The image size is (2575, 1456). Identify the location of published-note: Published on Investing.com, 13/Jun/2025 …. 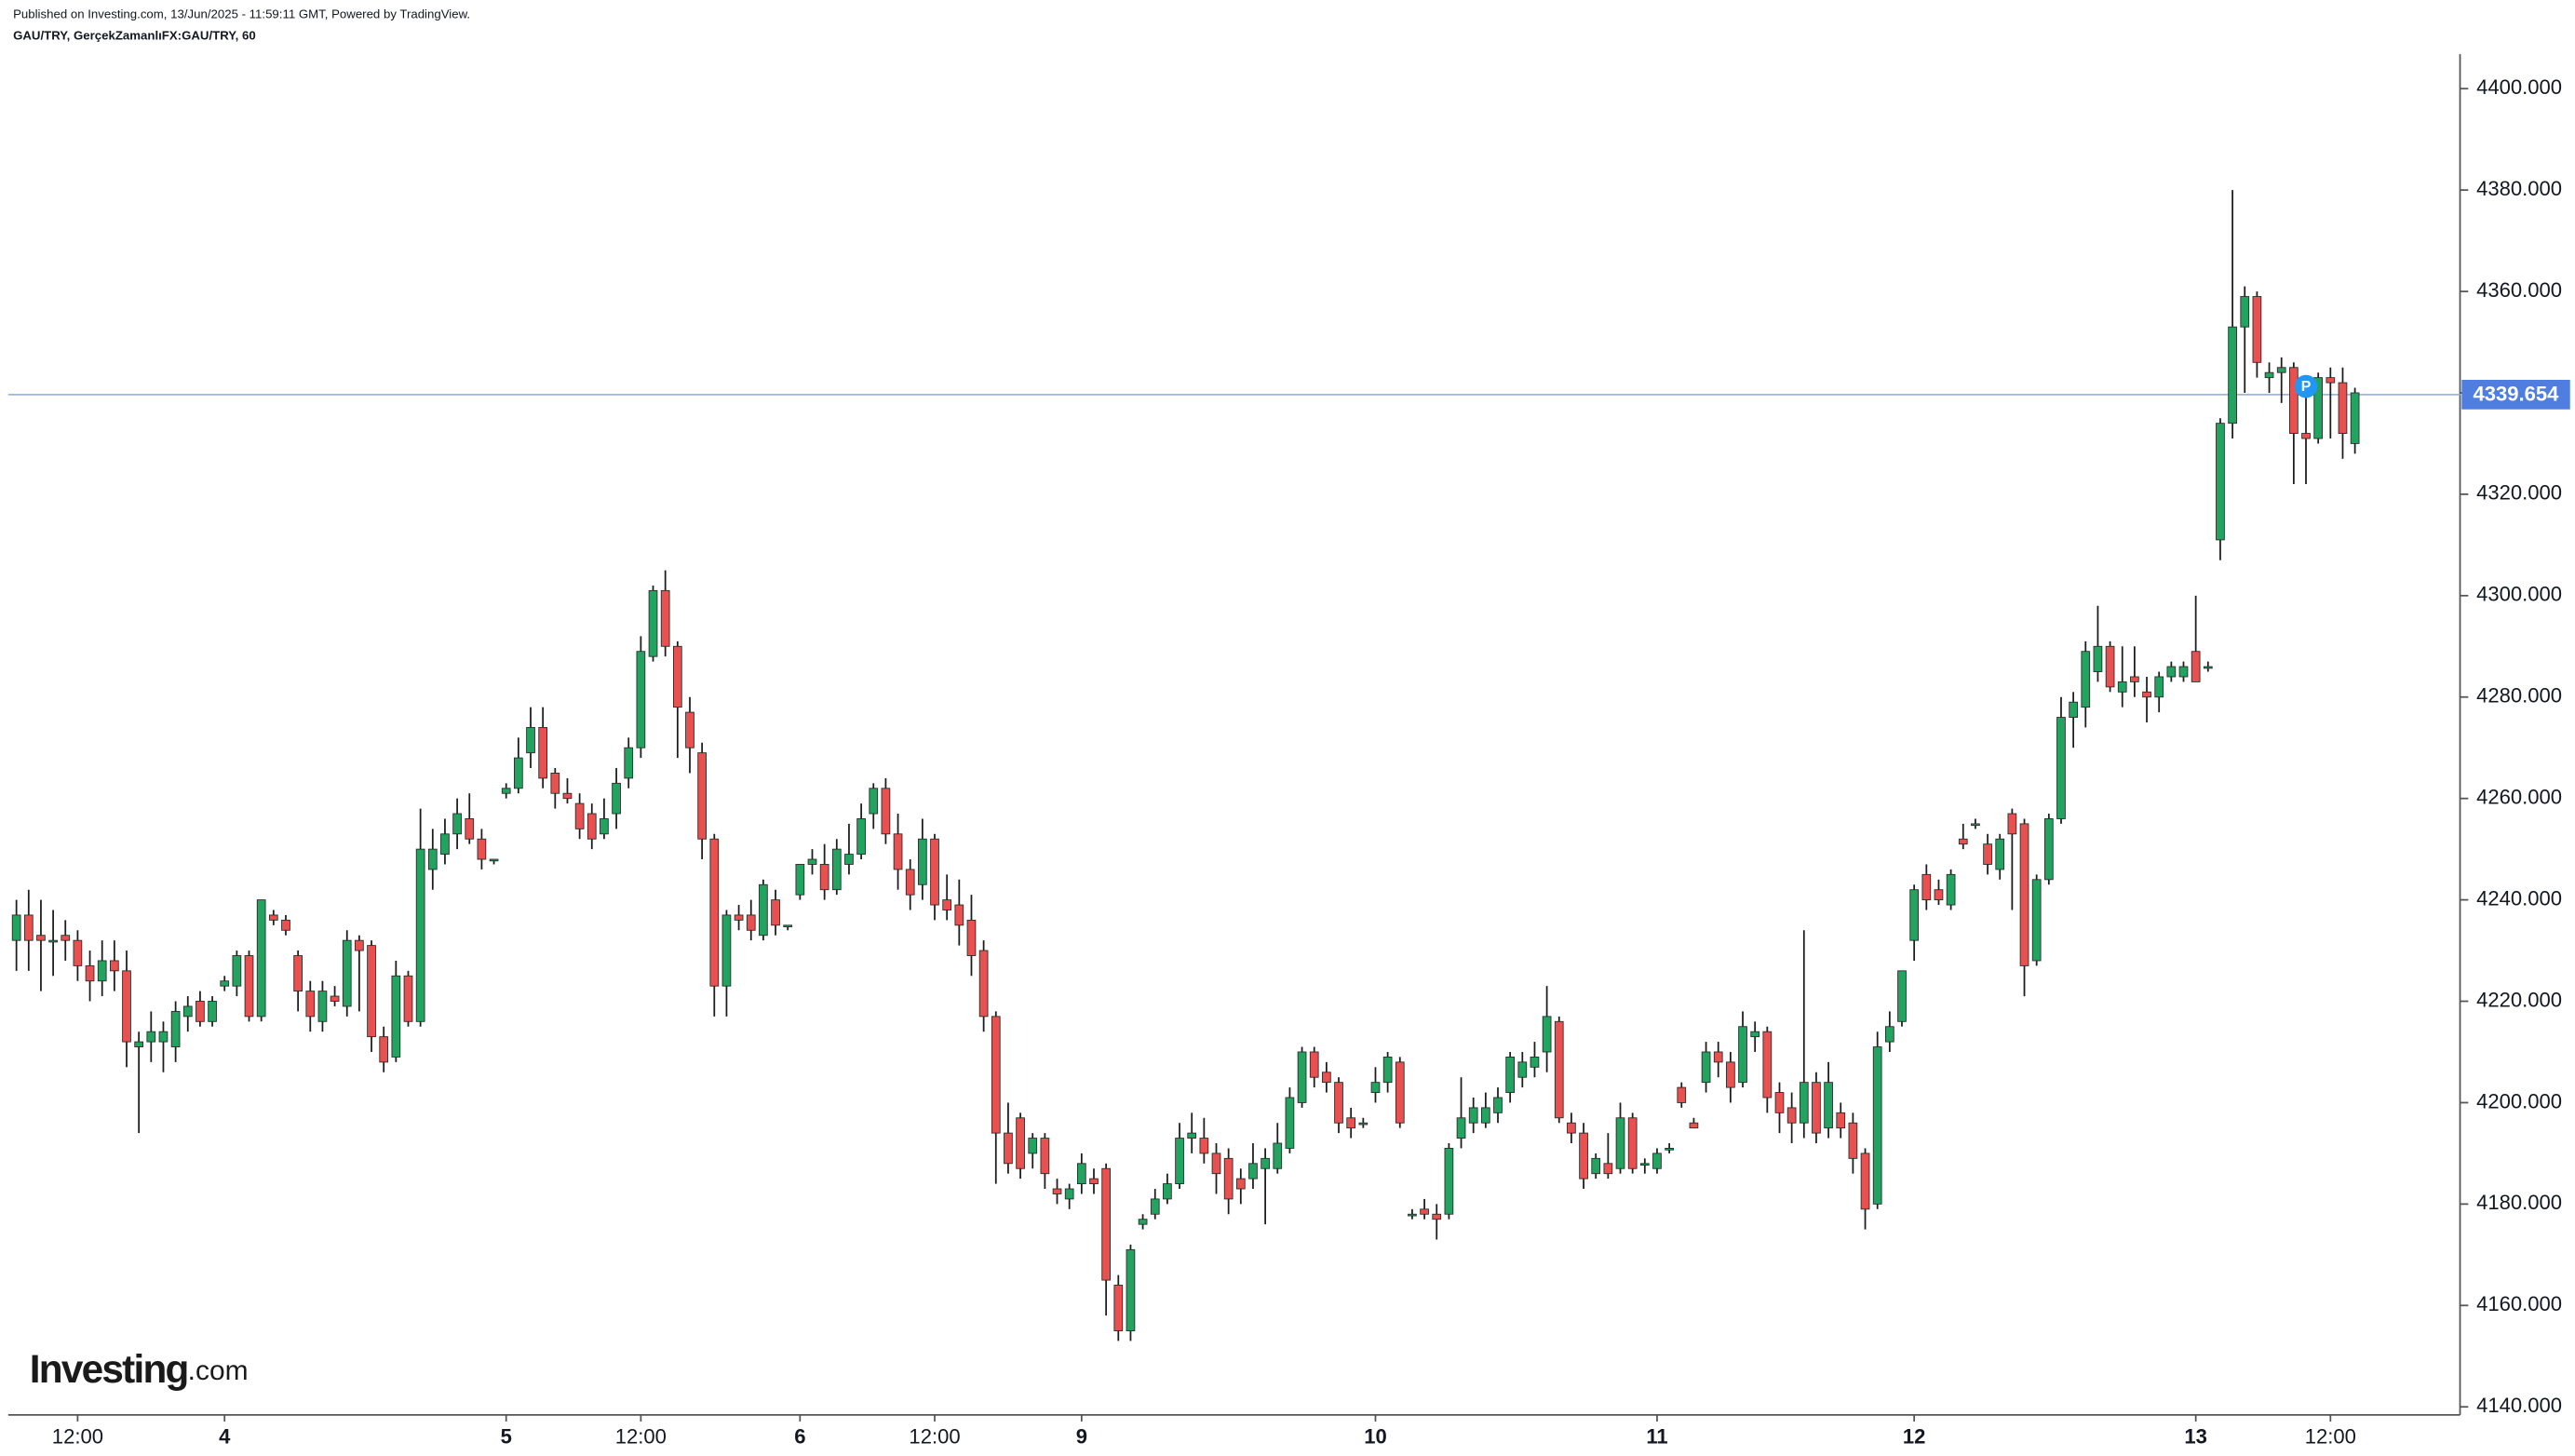
(241, 13).